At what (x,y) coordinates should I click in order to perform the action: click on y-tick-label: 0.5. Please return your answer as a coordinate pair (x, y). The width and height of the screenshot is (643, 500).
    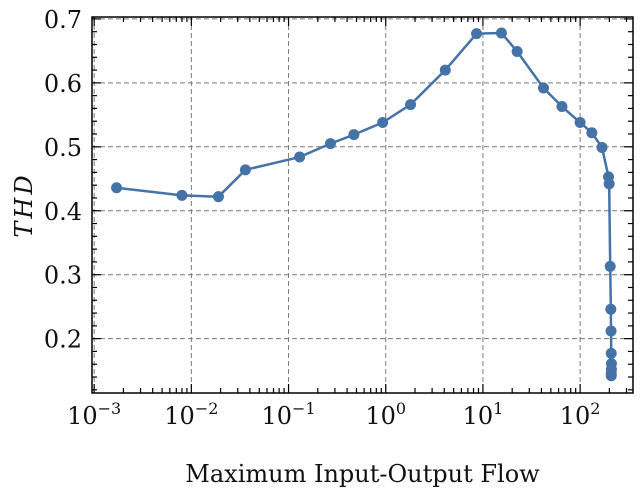
    Looking at the image, I should click on (63, 148).